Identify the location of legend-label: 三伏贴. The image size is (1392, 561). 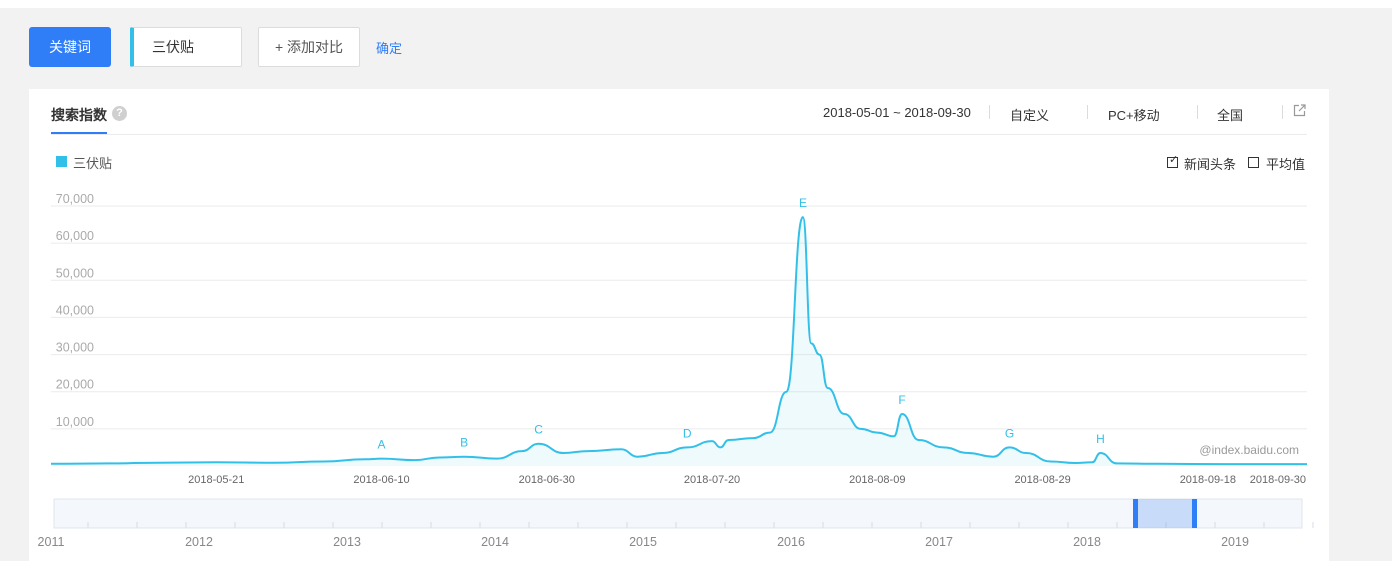
(93, 163).